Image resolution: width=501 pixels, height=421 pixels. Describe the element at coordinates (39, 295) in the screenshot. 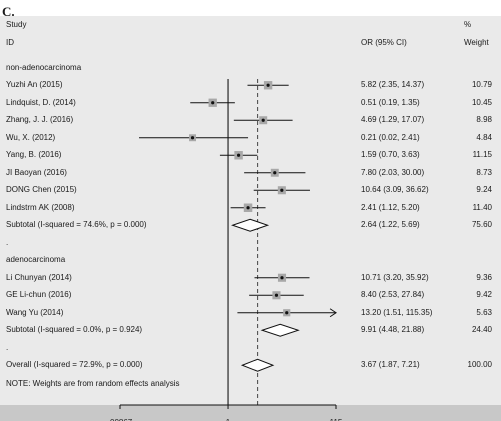

I see `row-label-study: GE Li-chun (2016)` at that location.